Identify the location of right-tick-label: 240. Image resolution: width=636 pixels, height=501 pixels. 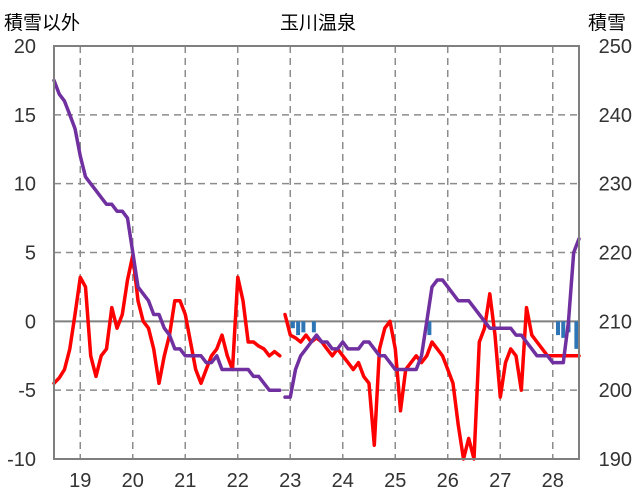
(615, 116).